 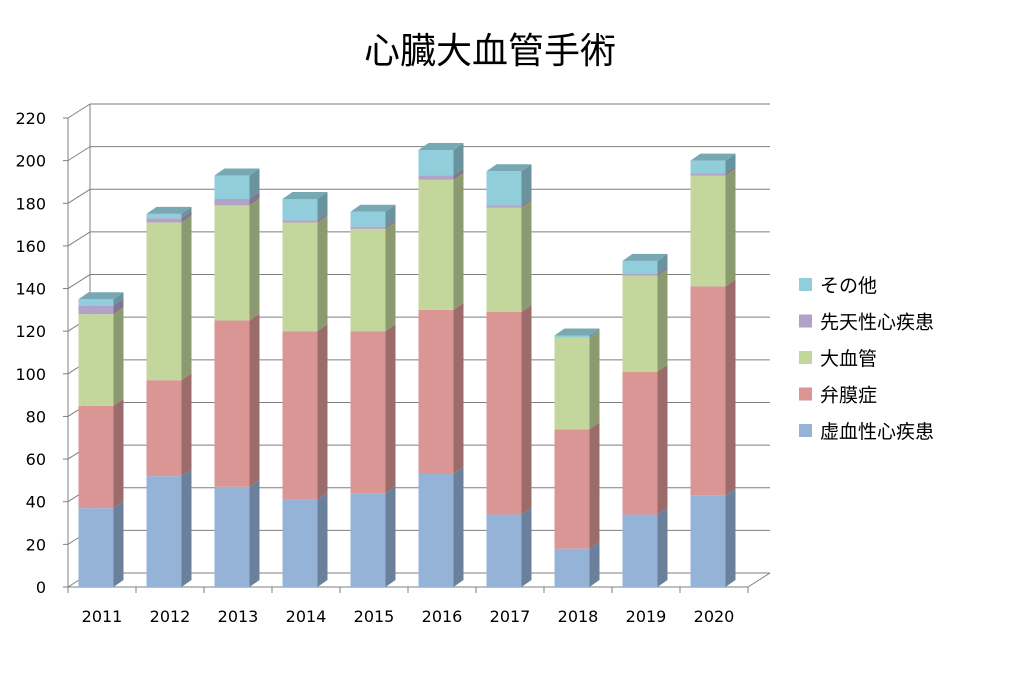 I want to click on x-tick-label: 2020, so click(x=714, y=616).